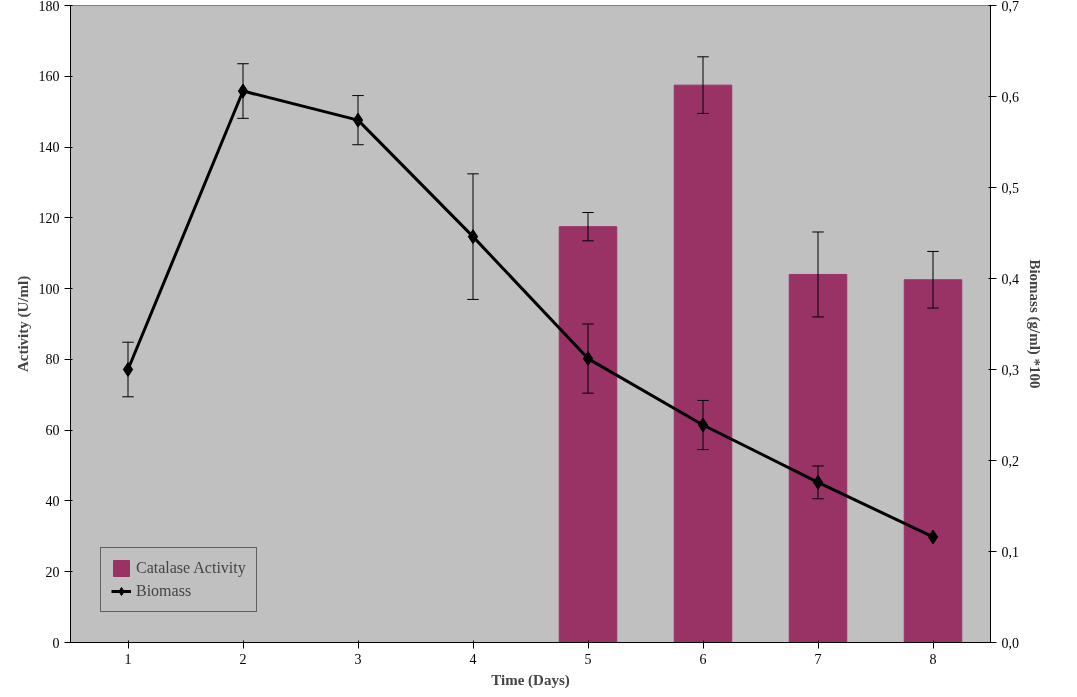 The height and width of the screenshot is (697, 1077). I want to click on x-tick-label: 4, so click(473, 659).